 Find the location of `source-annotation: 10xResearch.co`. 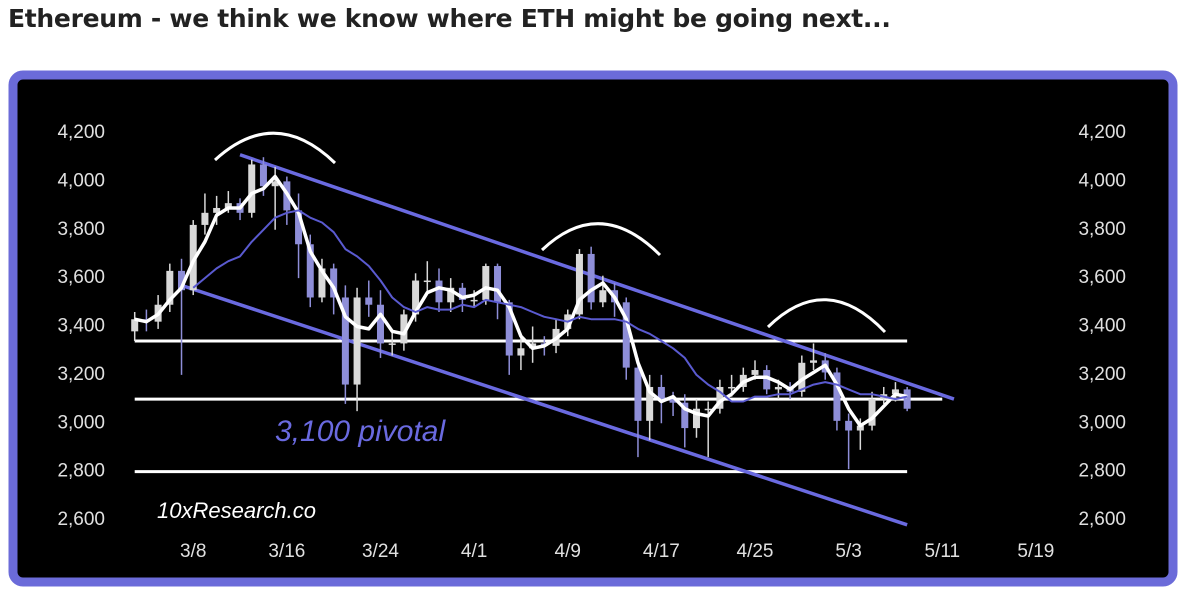

source-annotation: 10xResearch.co is located at coordinates (236, 510).